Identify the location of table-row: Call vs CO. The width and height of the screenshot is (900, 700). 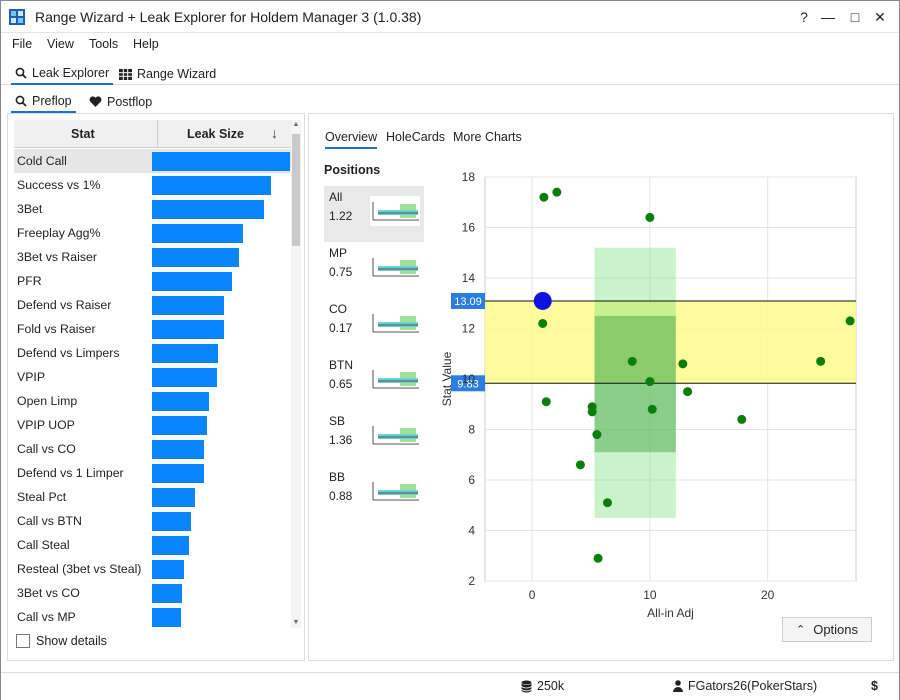
(153, 449).